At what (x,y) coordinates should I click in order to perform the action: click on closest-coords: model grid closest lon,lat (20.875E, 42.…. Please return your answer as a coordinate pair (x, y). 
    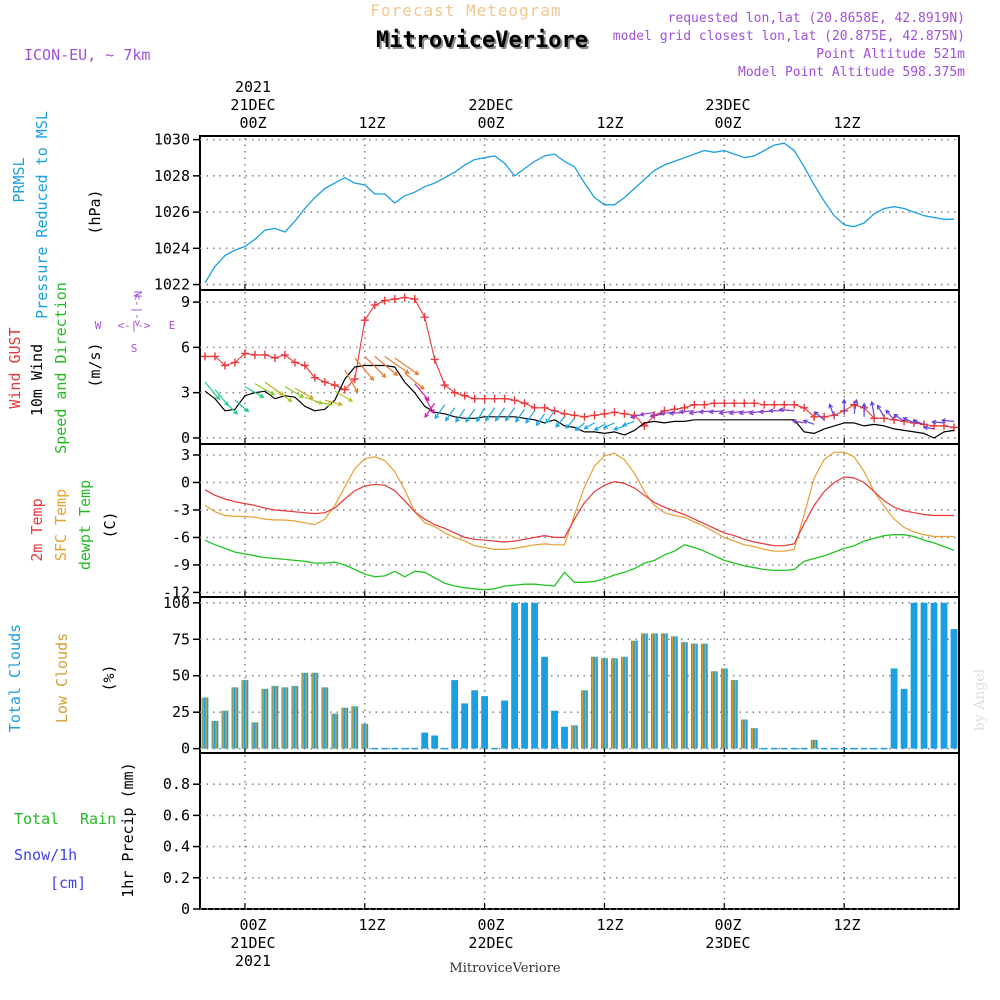
    Looking at the image, I should click on (789, 36).